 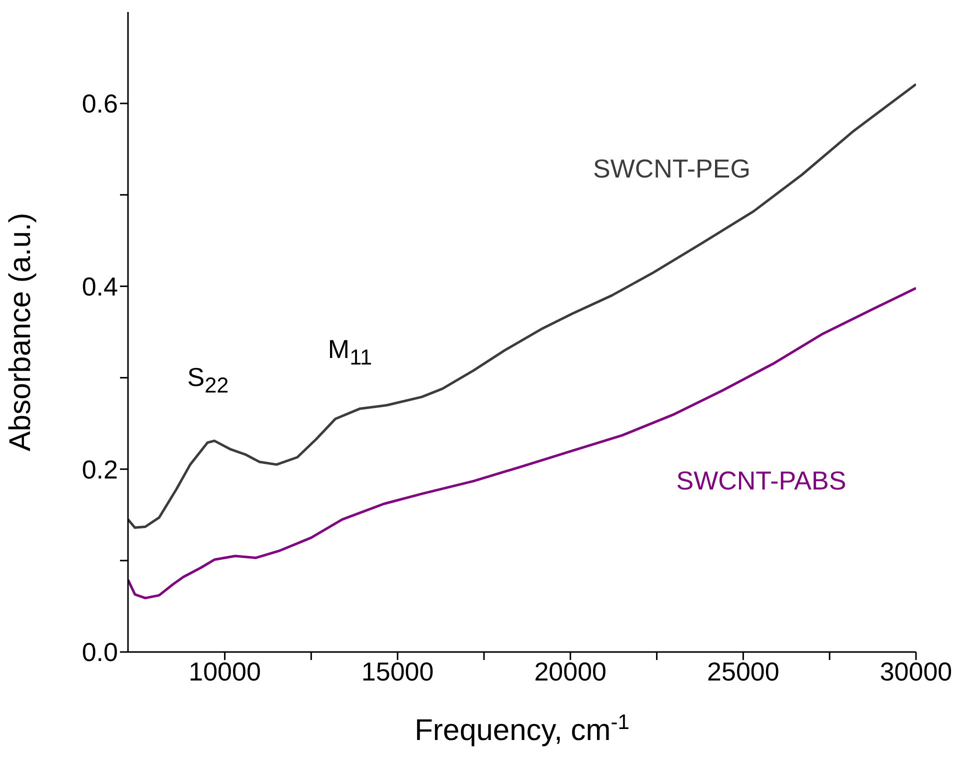 I want to click on series-label: SWCNT-PABS, so click(x=761, y=480).